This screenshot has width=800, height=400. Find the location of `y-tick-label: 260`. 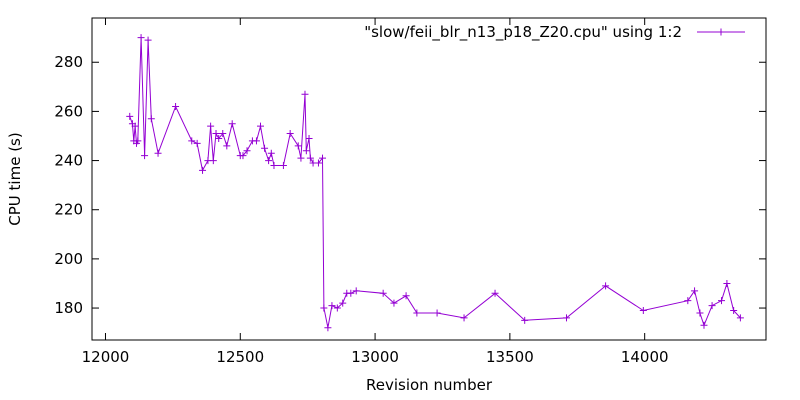

y-tick-label: 260 is located at coordinates (68, 111).